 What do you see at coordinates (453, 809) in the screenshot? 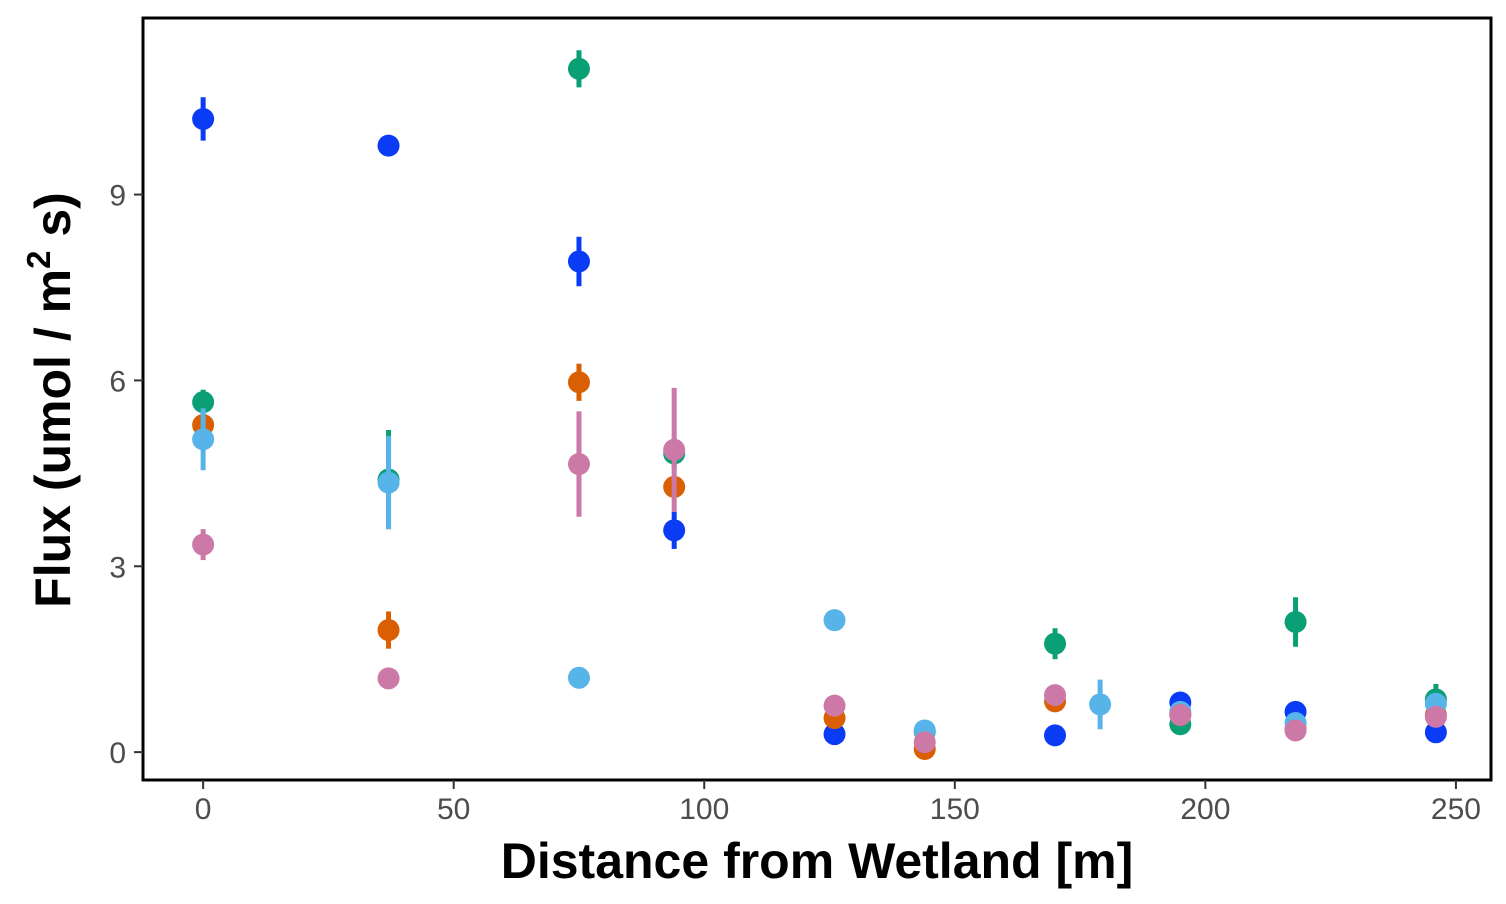
I see `x-tick-label: 50` at bounding box center [453, 809].